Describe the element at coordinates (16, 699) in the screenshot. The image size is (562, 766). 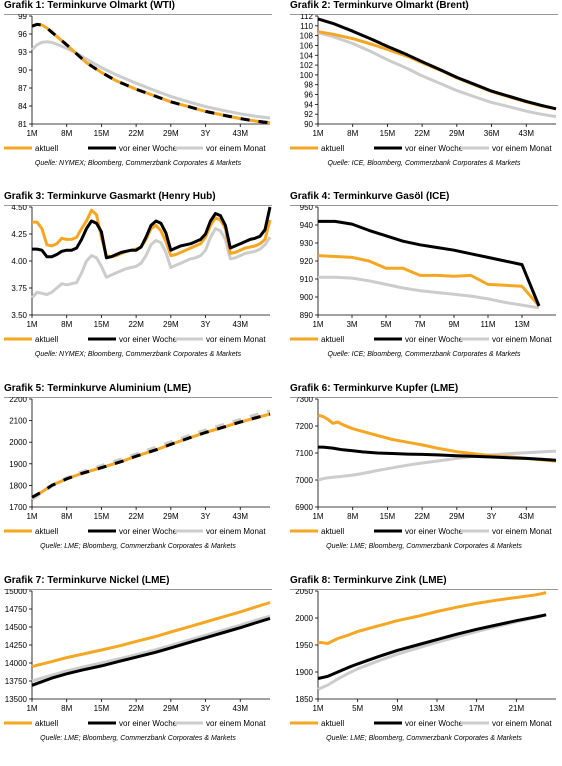
I see `y-tick-label: 13500` at that location.